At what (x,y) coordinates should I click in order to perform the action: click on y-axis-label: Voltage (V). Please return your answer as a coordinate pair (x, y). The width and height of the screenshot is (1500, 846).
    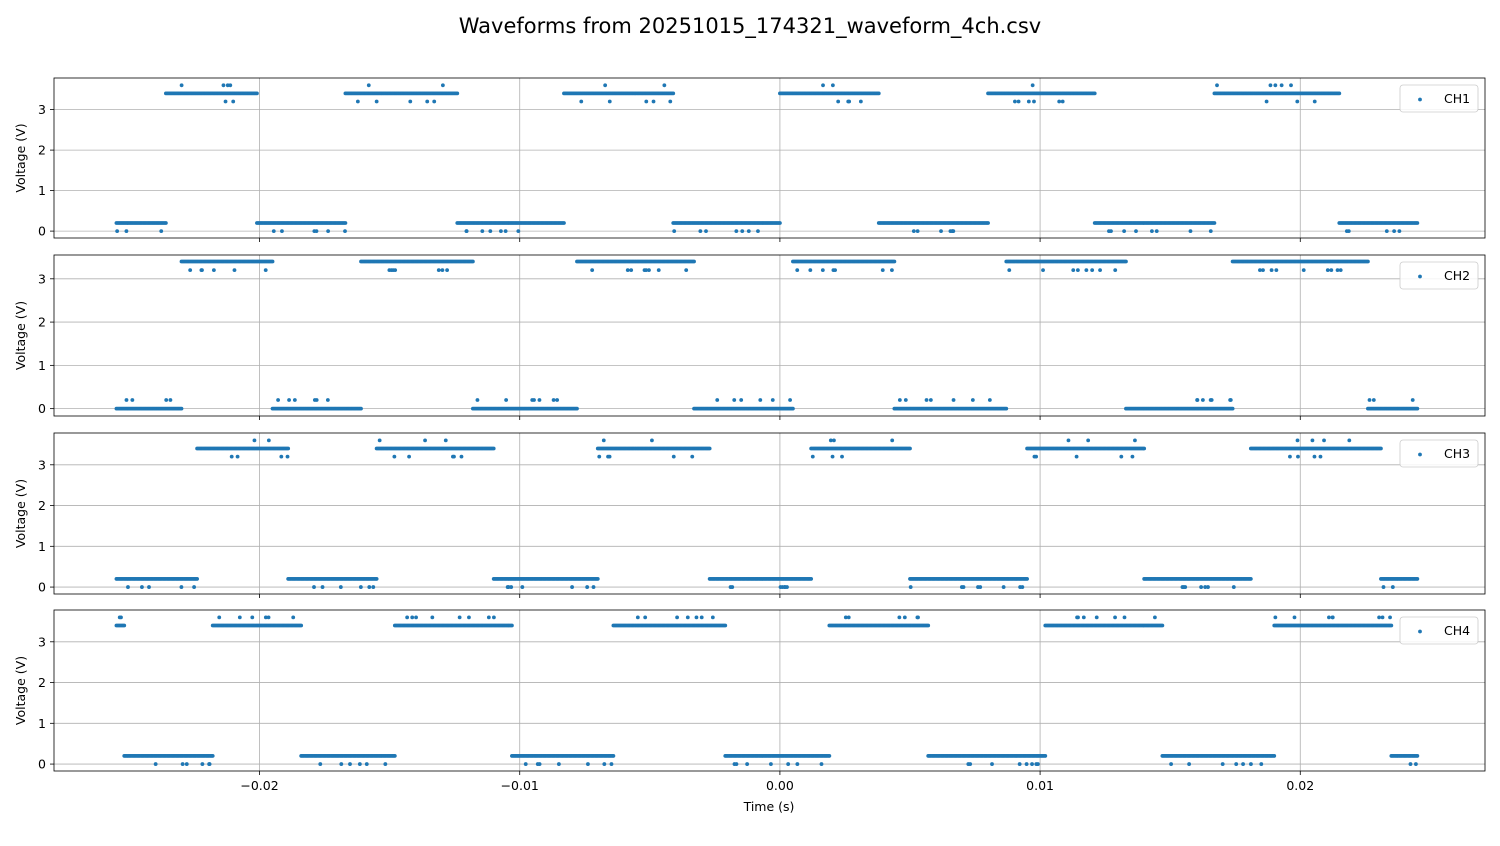
    Looking at the image, I should click on (20, 157).